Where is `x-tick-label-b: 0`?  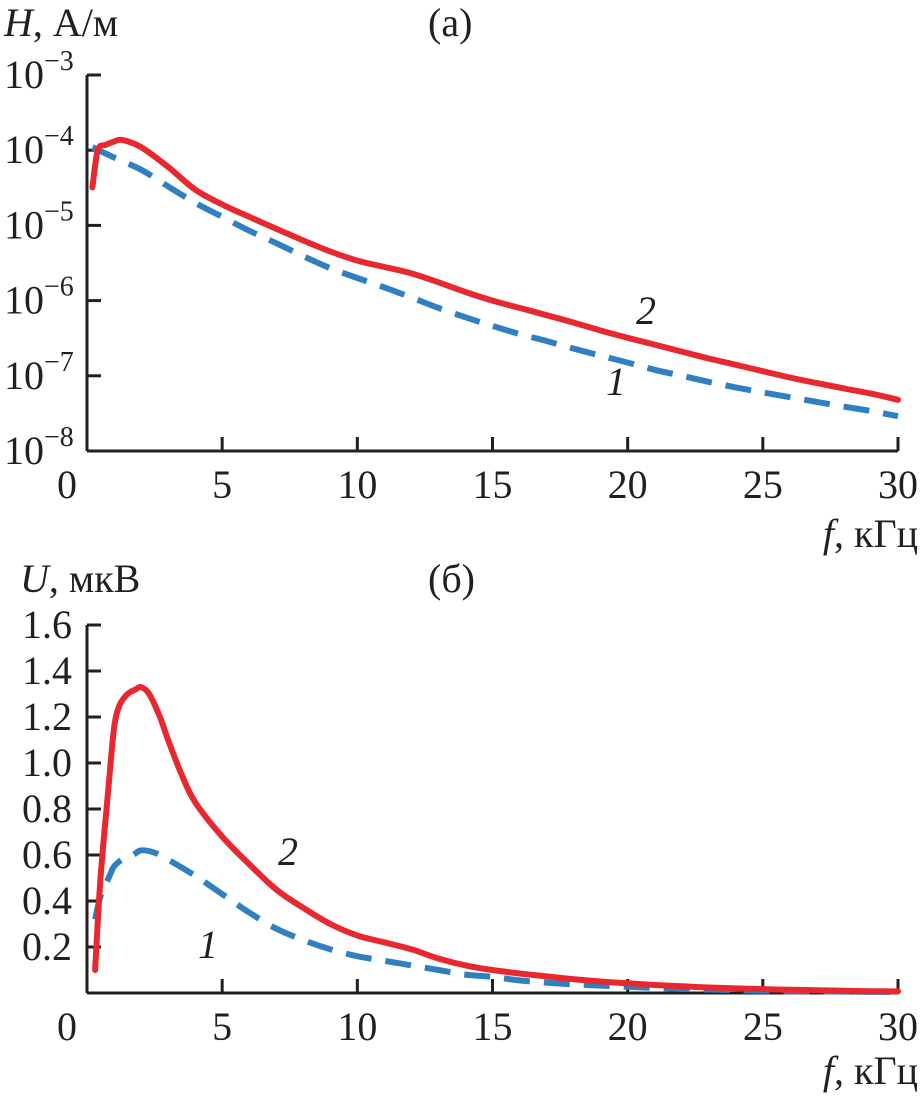 x-tick-label-b: 0 is located at coordinates (67, 1026).